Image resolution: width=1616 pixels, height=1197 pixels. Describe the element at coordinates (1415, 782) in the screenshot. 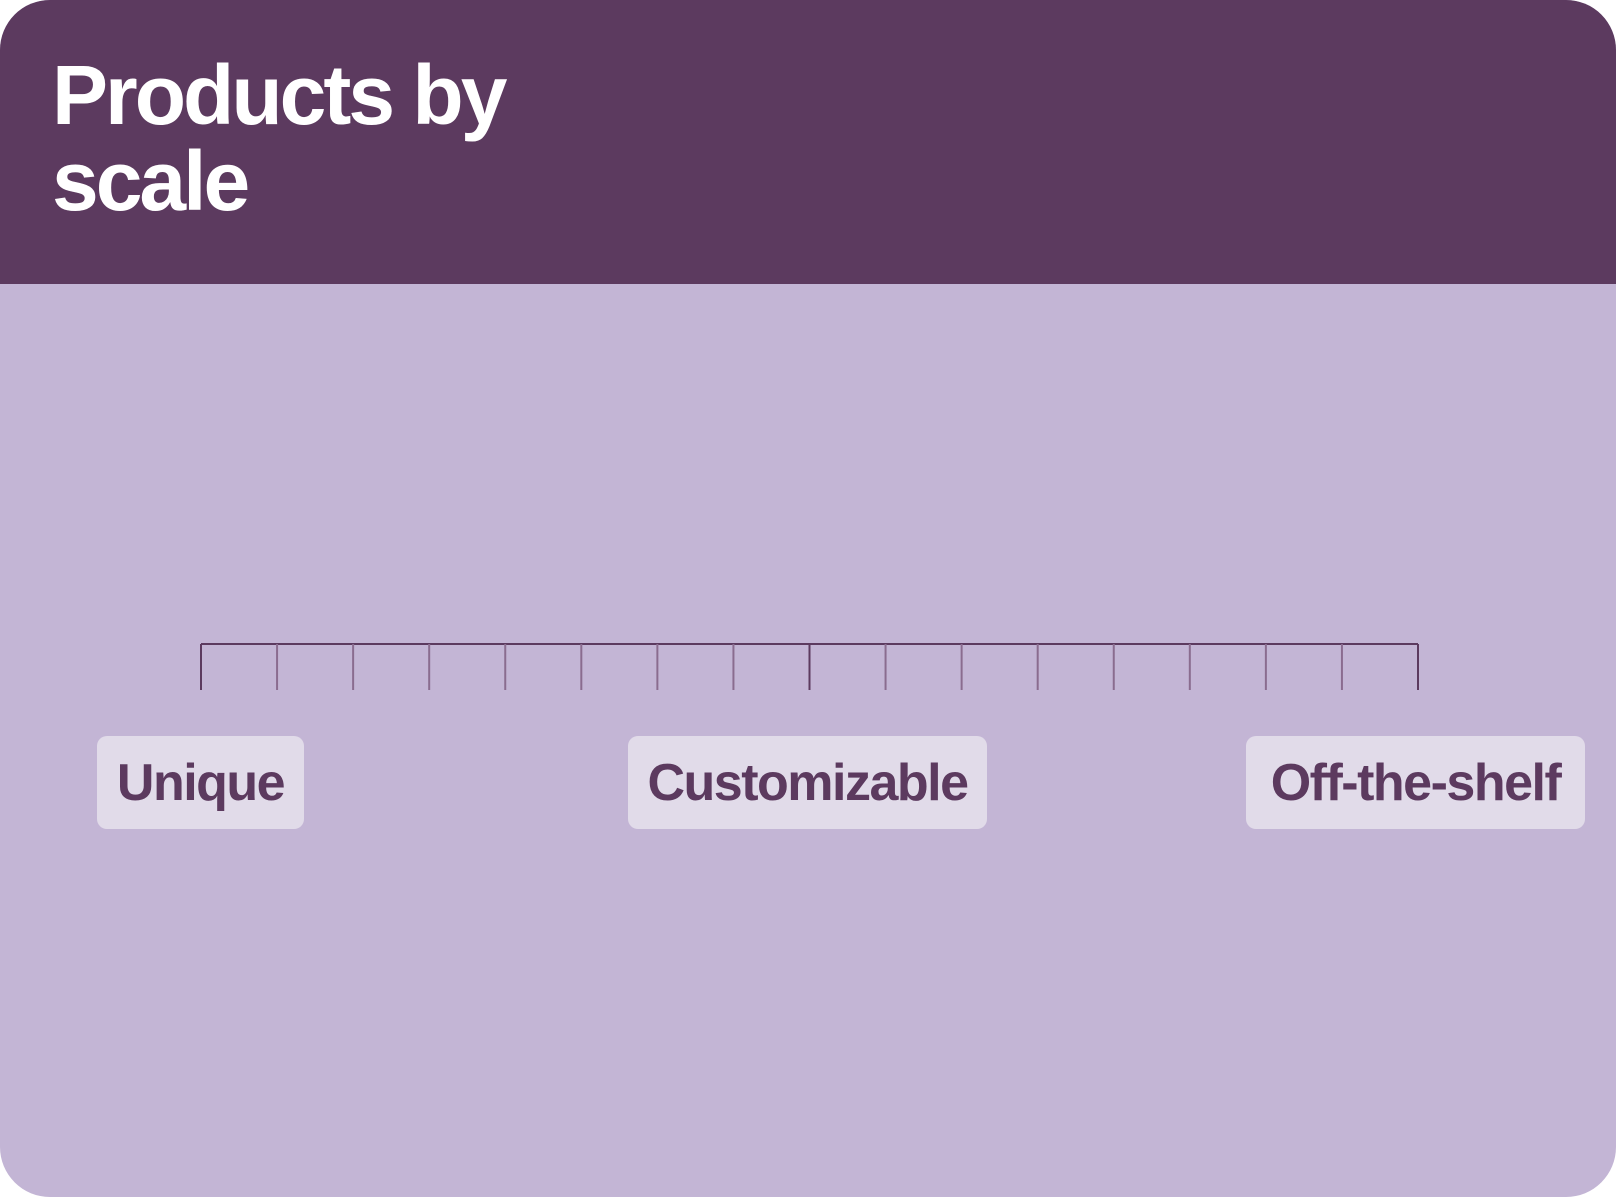

I see `label-off-the-shelf: Off-the-shelf` at that location.